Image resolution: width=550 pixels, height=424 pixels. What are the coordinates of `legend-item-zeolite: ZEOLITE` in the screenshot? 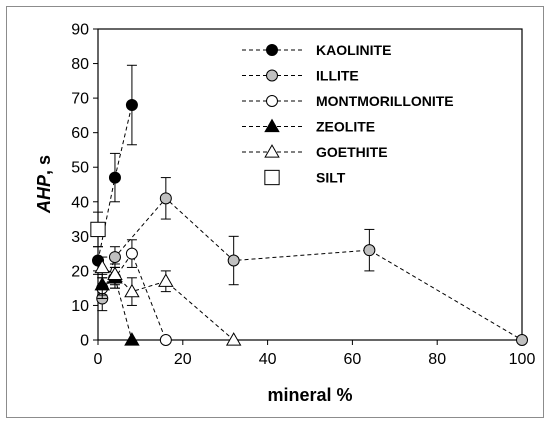 It's located at (308, 127).